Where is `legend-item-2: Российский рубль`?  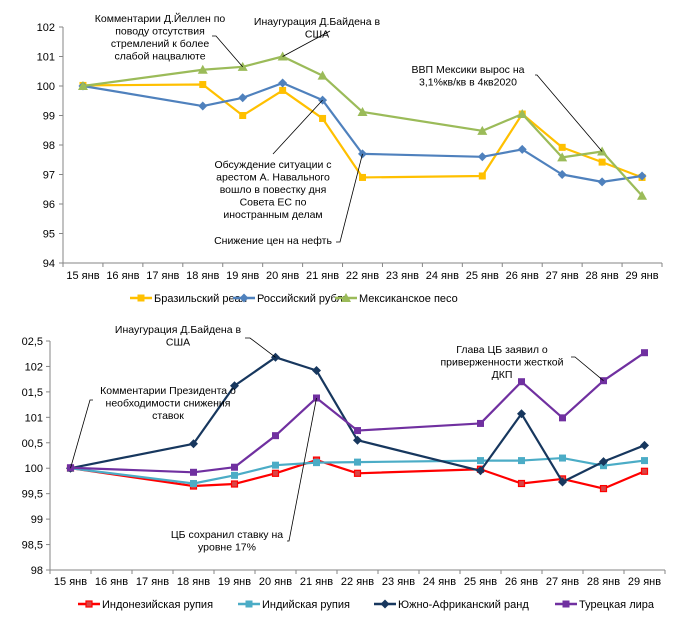 legend-item-2: Российский рубль is located at coordinates (291, 299).